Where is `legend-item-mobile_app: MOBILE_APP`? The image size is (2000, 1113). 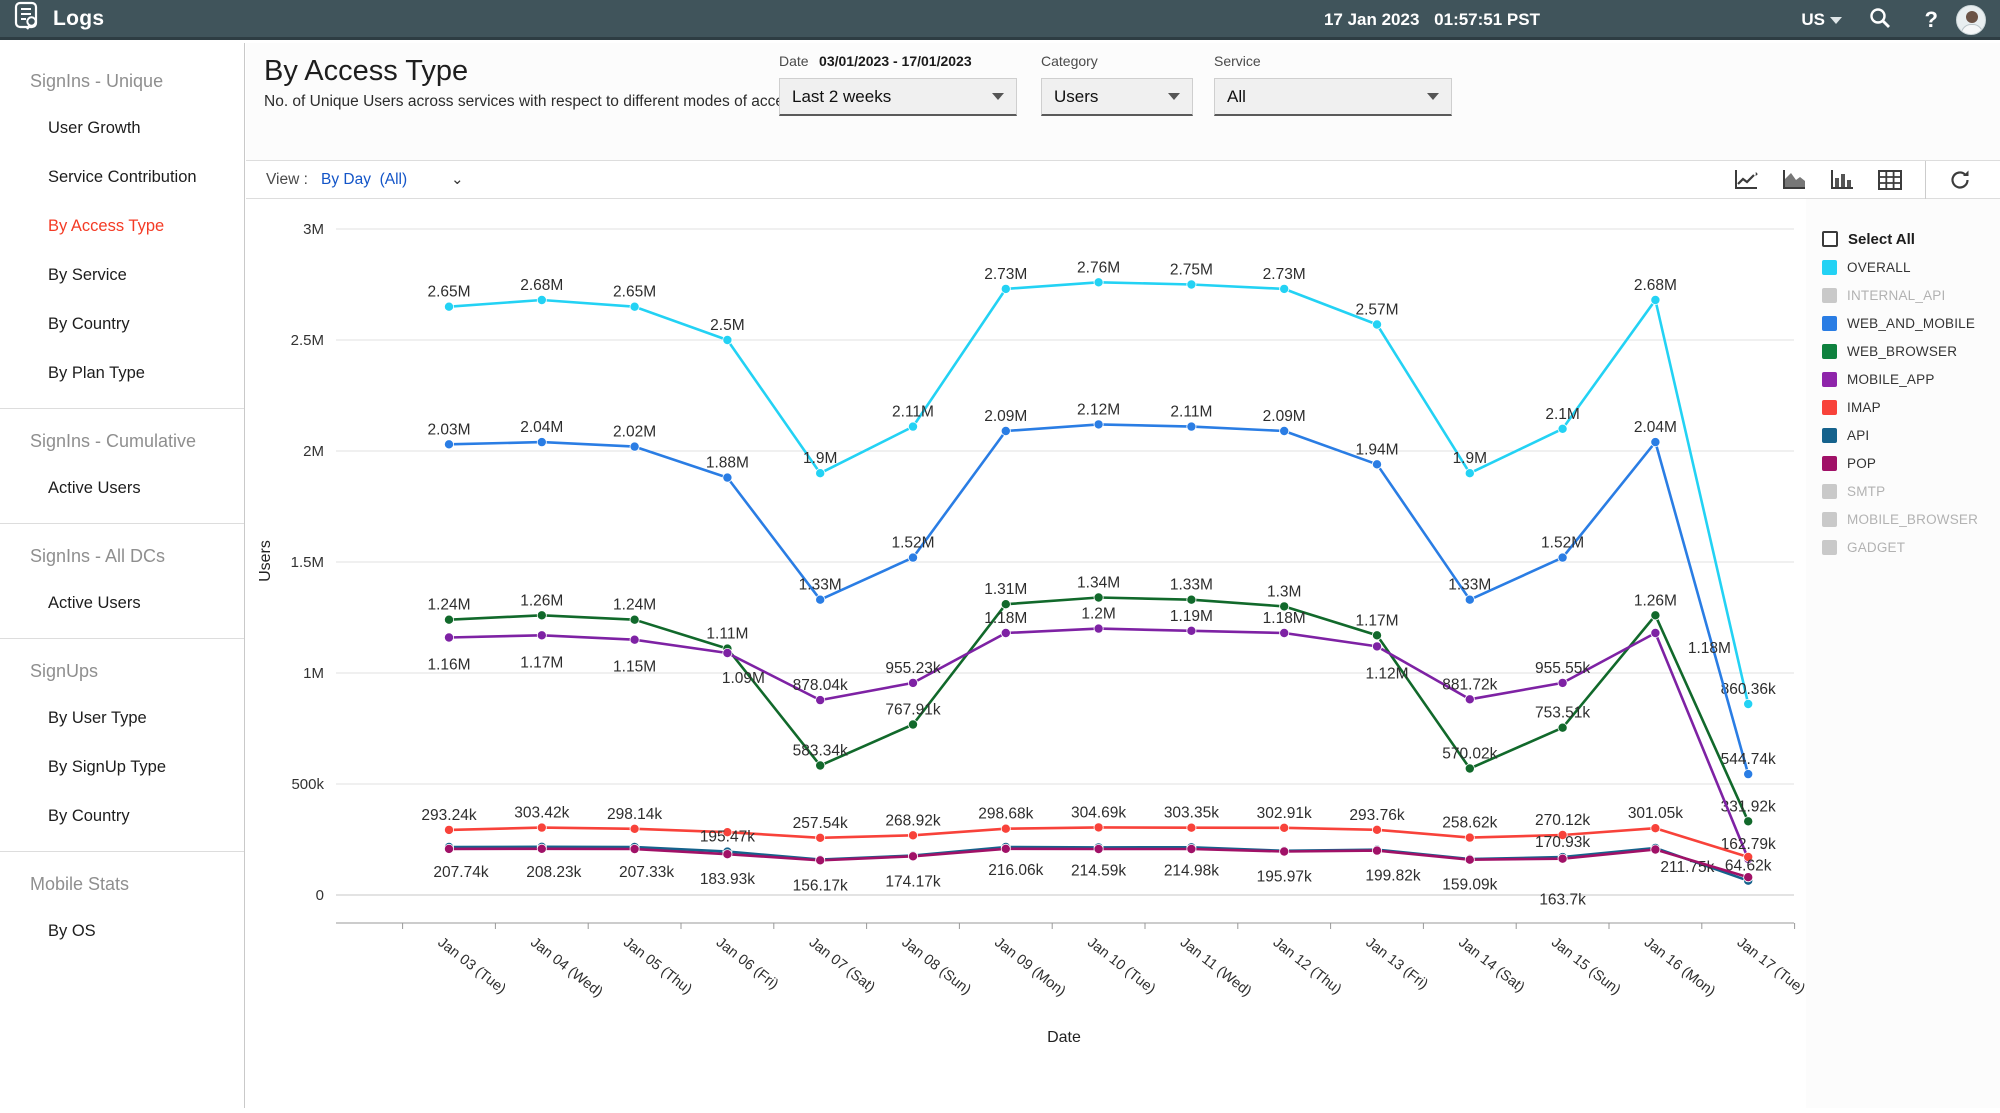
legend-item-mobile_app: MOBILE_APP is located at coordinates (1911, 379).